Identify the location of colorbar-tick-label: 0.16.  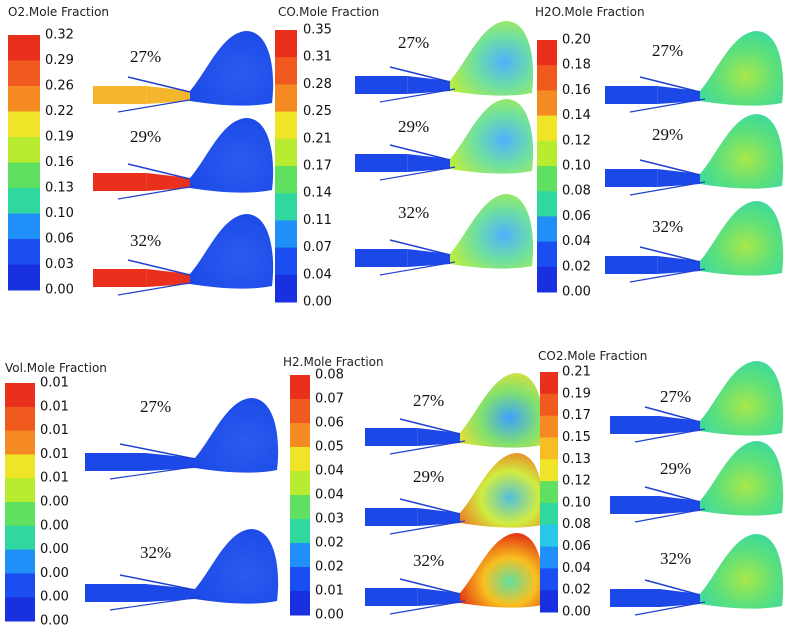
(59, 162).